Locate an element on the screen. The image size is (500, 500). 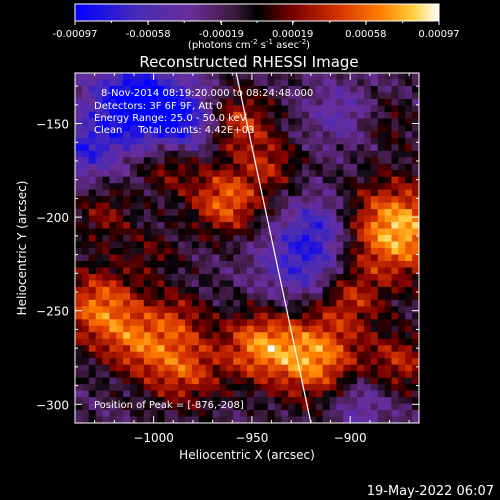
colorbar-tick-label: -0.00019 is located at coordinates (221, 34).